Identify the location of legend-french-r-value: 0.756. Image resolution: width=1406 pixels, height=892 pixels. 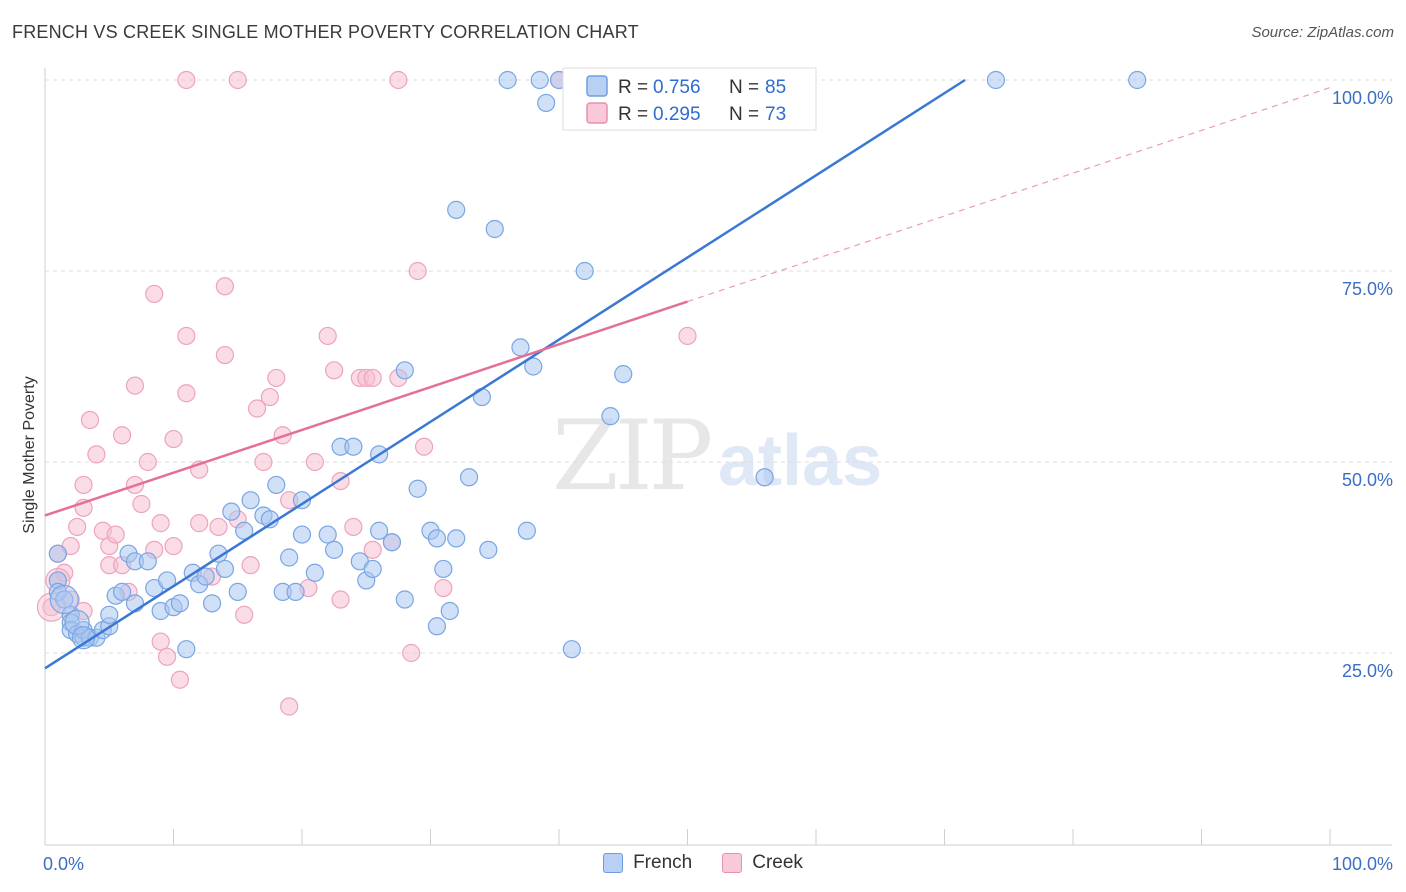
(677, 87).